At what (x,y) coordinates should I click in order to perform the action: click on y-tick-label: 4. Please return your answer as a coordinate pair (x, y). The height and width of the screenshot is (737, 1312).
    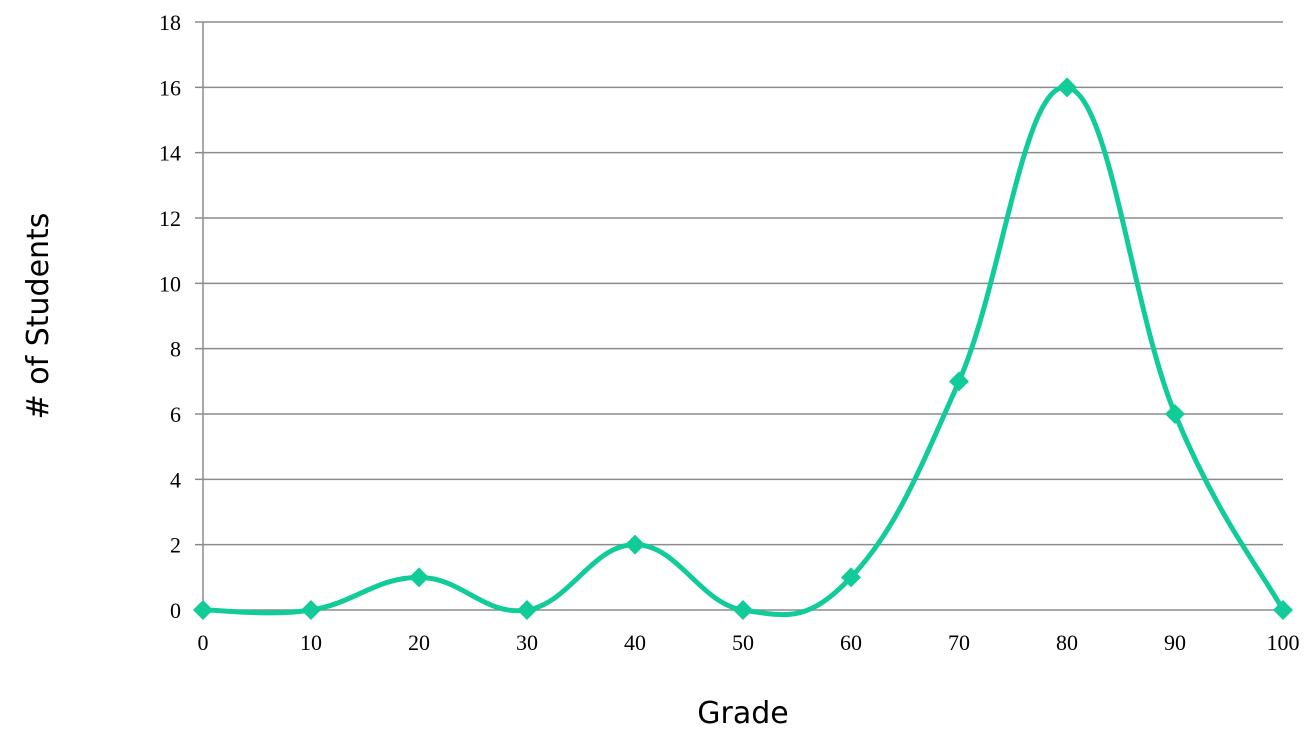
    Looking at the image, I should click on (175, 479).